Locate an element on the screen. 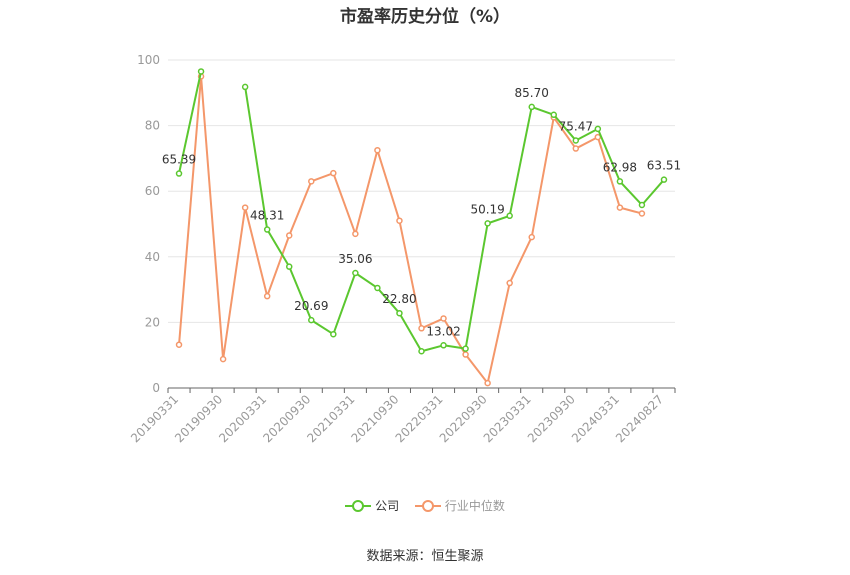 This screenshot has height=575, width=850. x-tick-label: 20240827 is located at coordinates (639, 418).